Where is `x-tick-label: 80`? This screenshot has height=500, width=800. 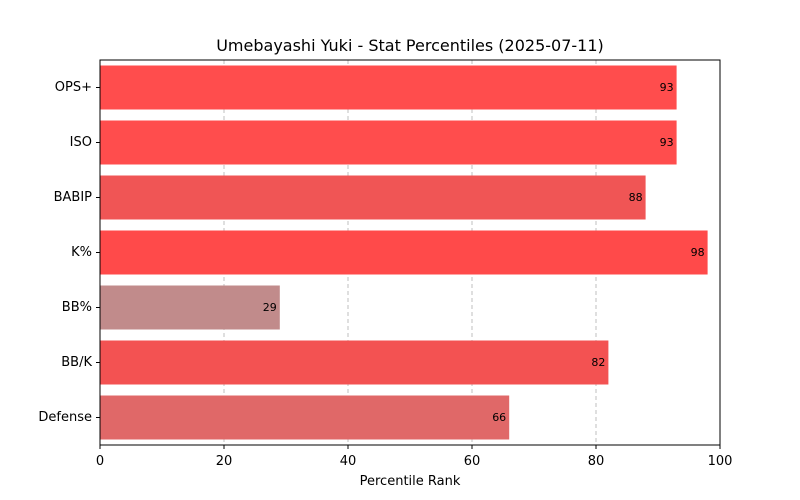
x-tick-label: 80 is located at coordinates (596, 461).